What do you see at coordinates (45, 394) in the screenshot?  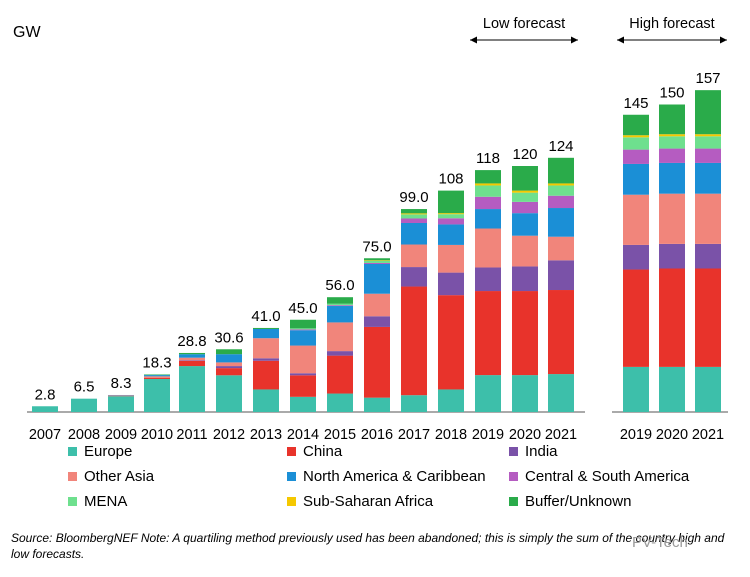 I see `bar-total-label-0: 2.8` at bounding box center [45, 394].